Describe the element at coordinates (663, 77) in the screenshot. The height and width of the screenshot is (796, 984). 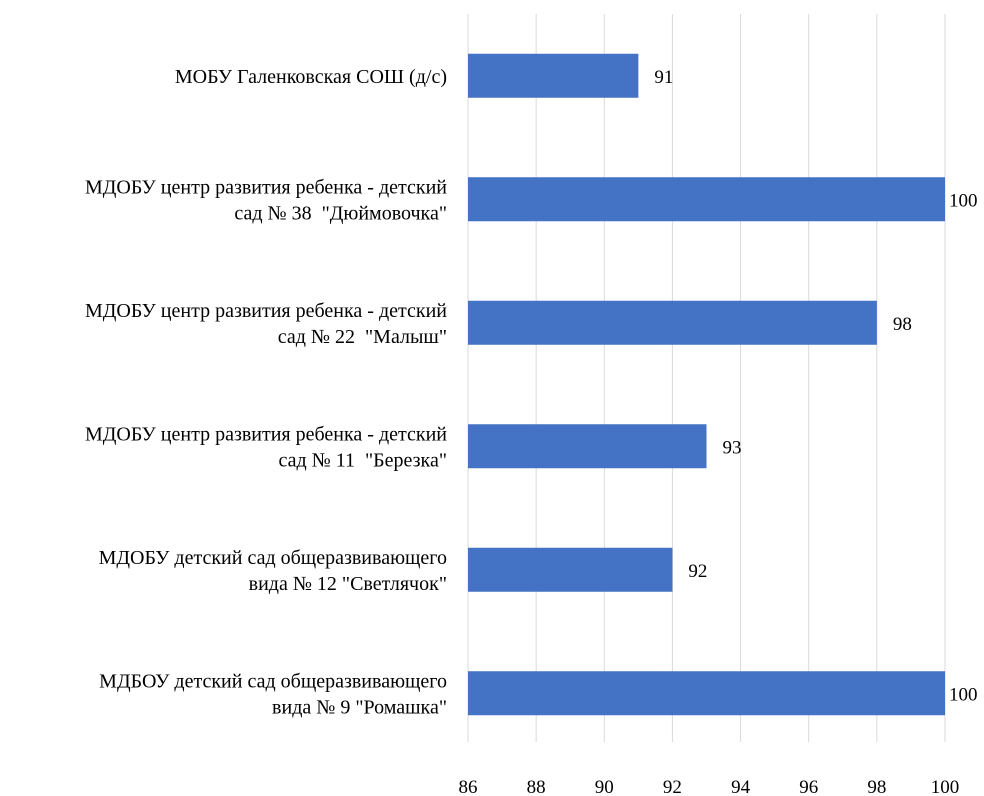
I see `data-label: 91` at that location.